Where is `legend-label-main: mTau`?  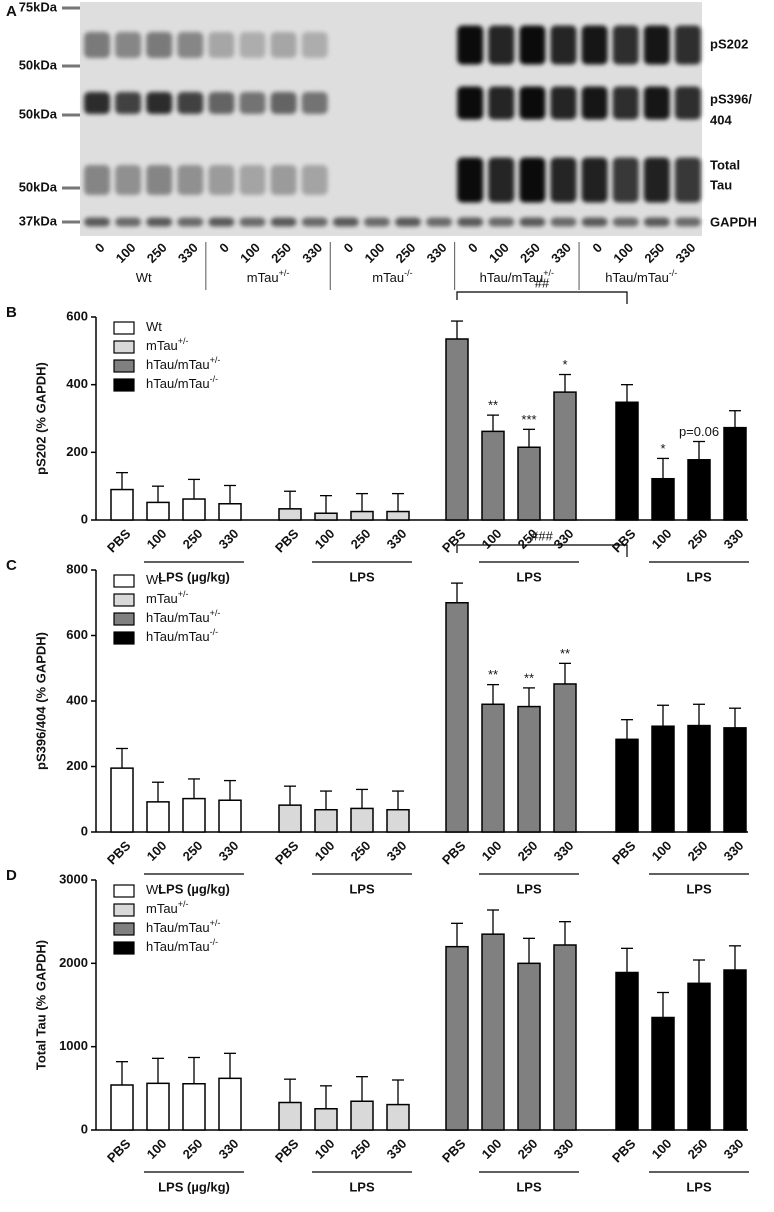
legend-label-main: mTau is located at coordinates (162, 598).